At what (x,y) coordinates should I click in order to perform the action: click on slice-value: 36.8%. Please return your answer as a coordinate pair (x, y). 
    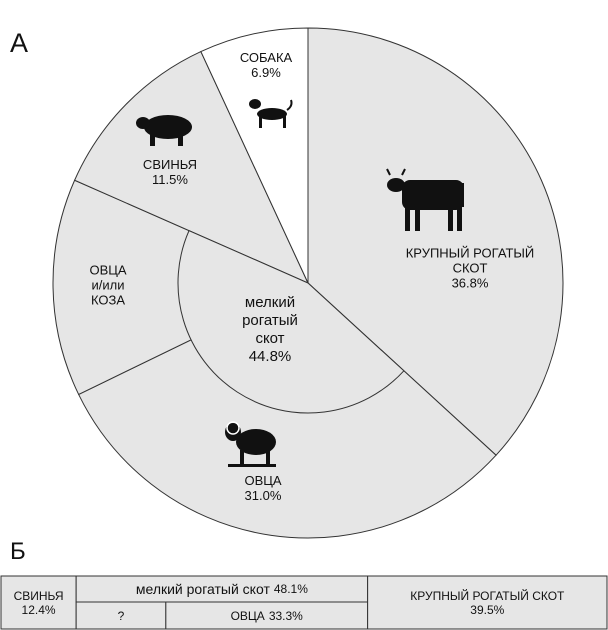
    Looking at the image, I should click on (470, 283).